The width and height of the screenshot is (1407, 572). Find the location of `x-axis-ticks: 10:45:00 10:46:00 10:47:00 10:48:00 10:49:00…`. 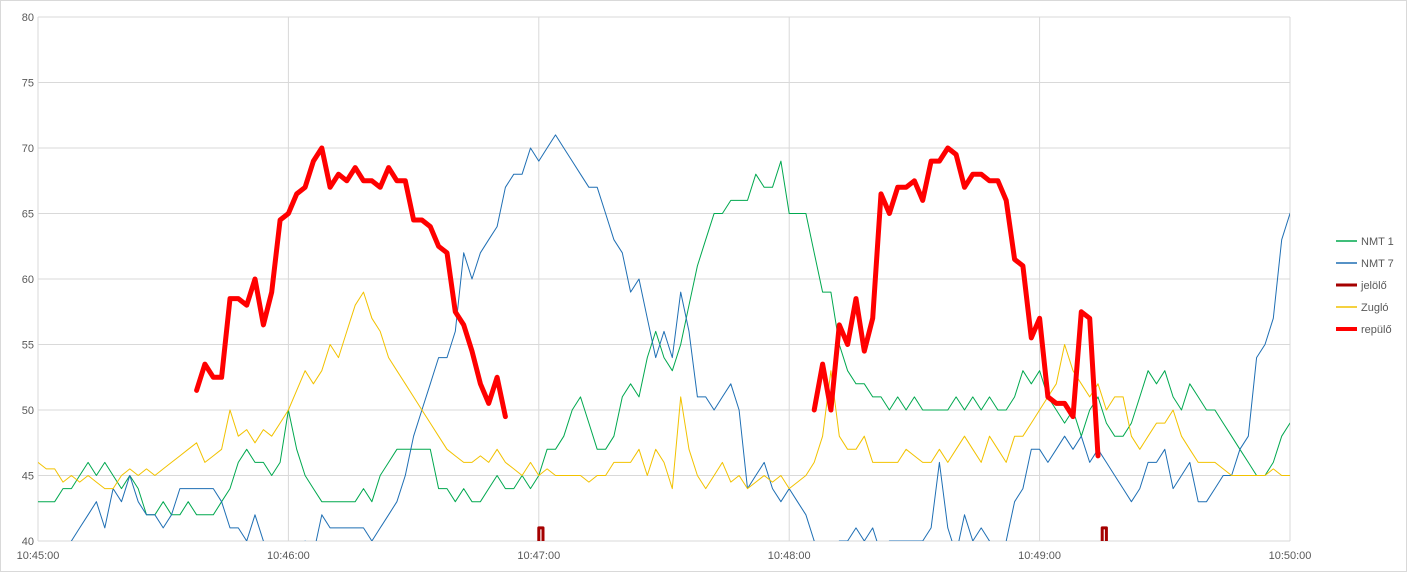

x-axis-ticks: 10:45:00 10:46:00 10:47:00 10:48:00 10:49:00… is located at coordinates (664, 556).